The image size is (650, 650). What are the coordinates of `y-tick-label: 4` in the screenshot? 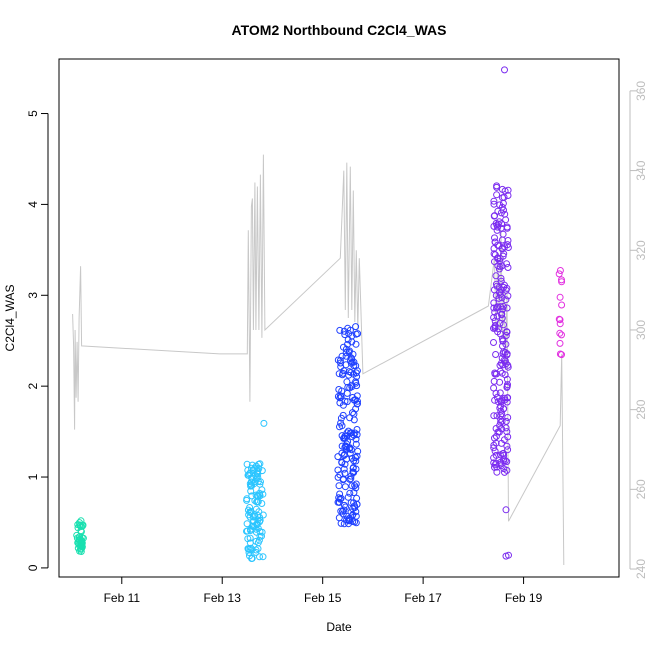 It's located at (33, 204).